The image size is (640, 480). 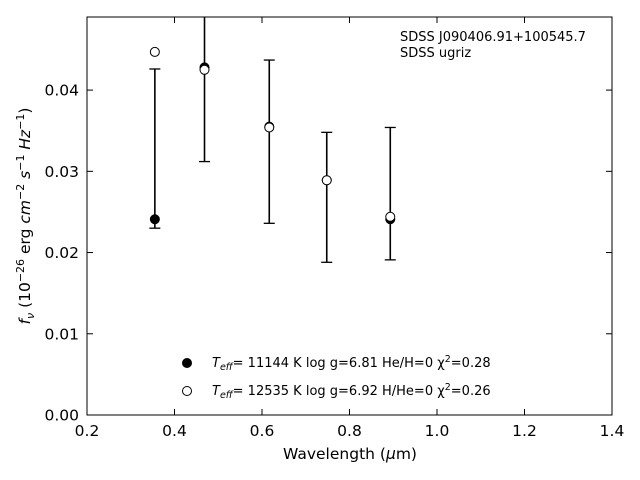 I want to click on legend-marker-filled, so click(x=187, y=363).